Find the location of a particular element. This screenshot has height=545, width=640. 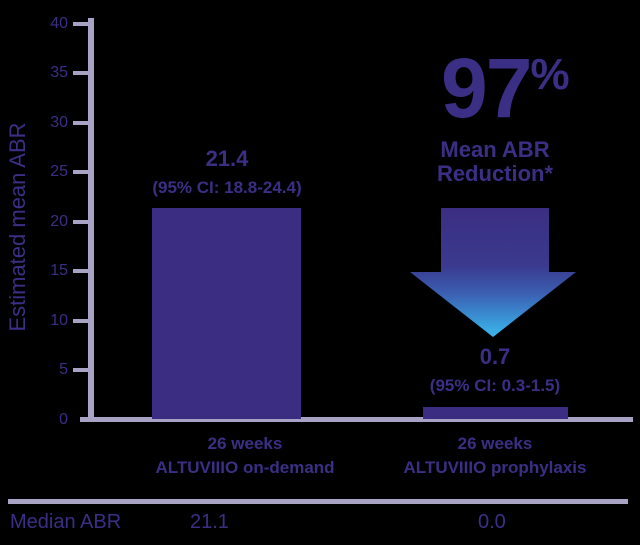

bar-ci-on-demand: (95% CI: 18.8-24.4) is located at coordinates (227, 187).